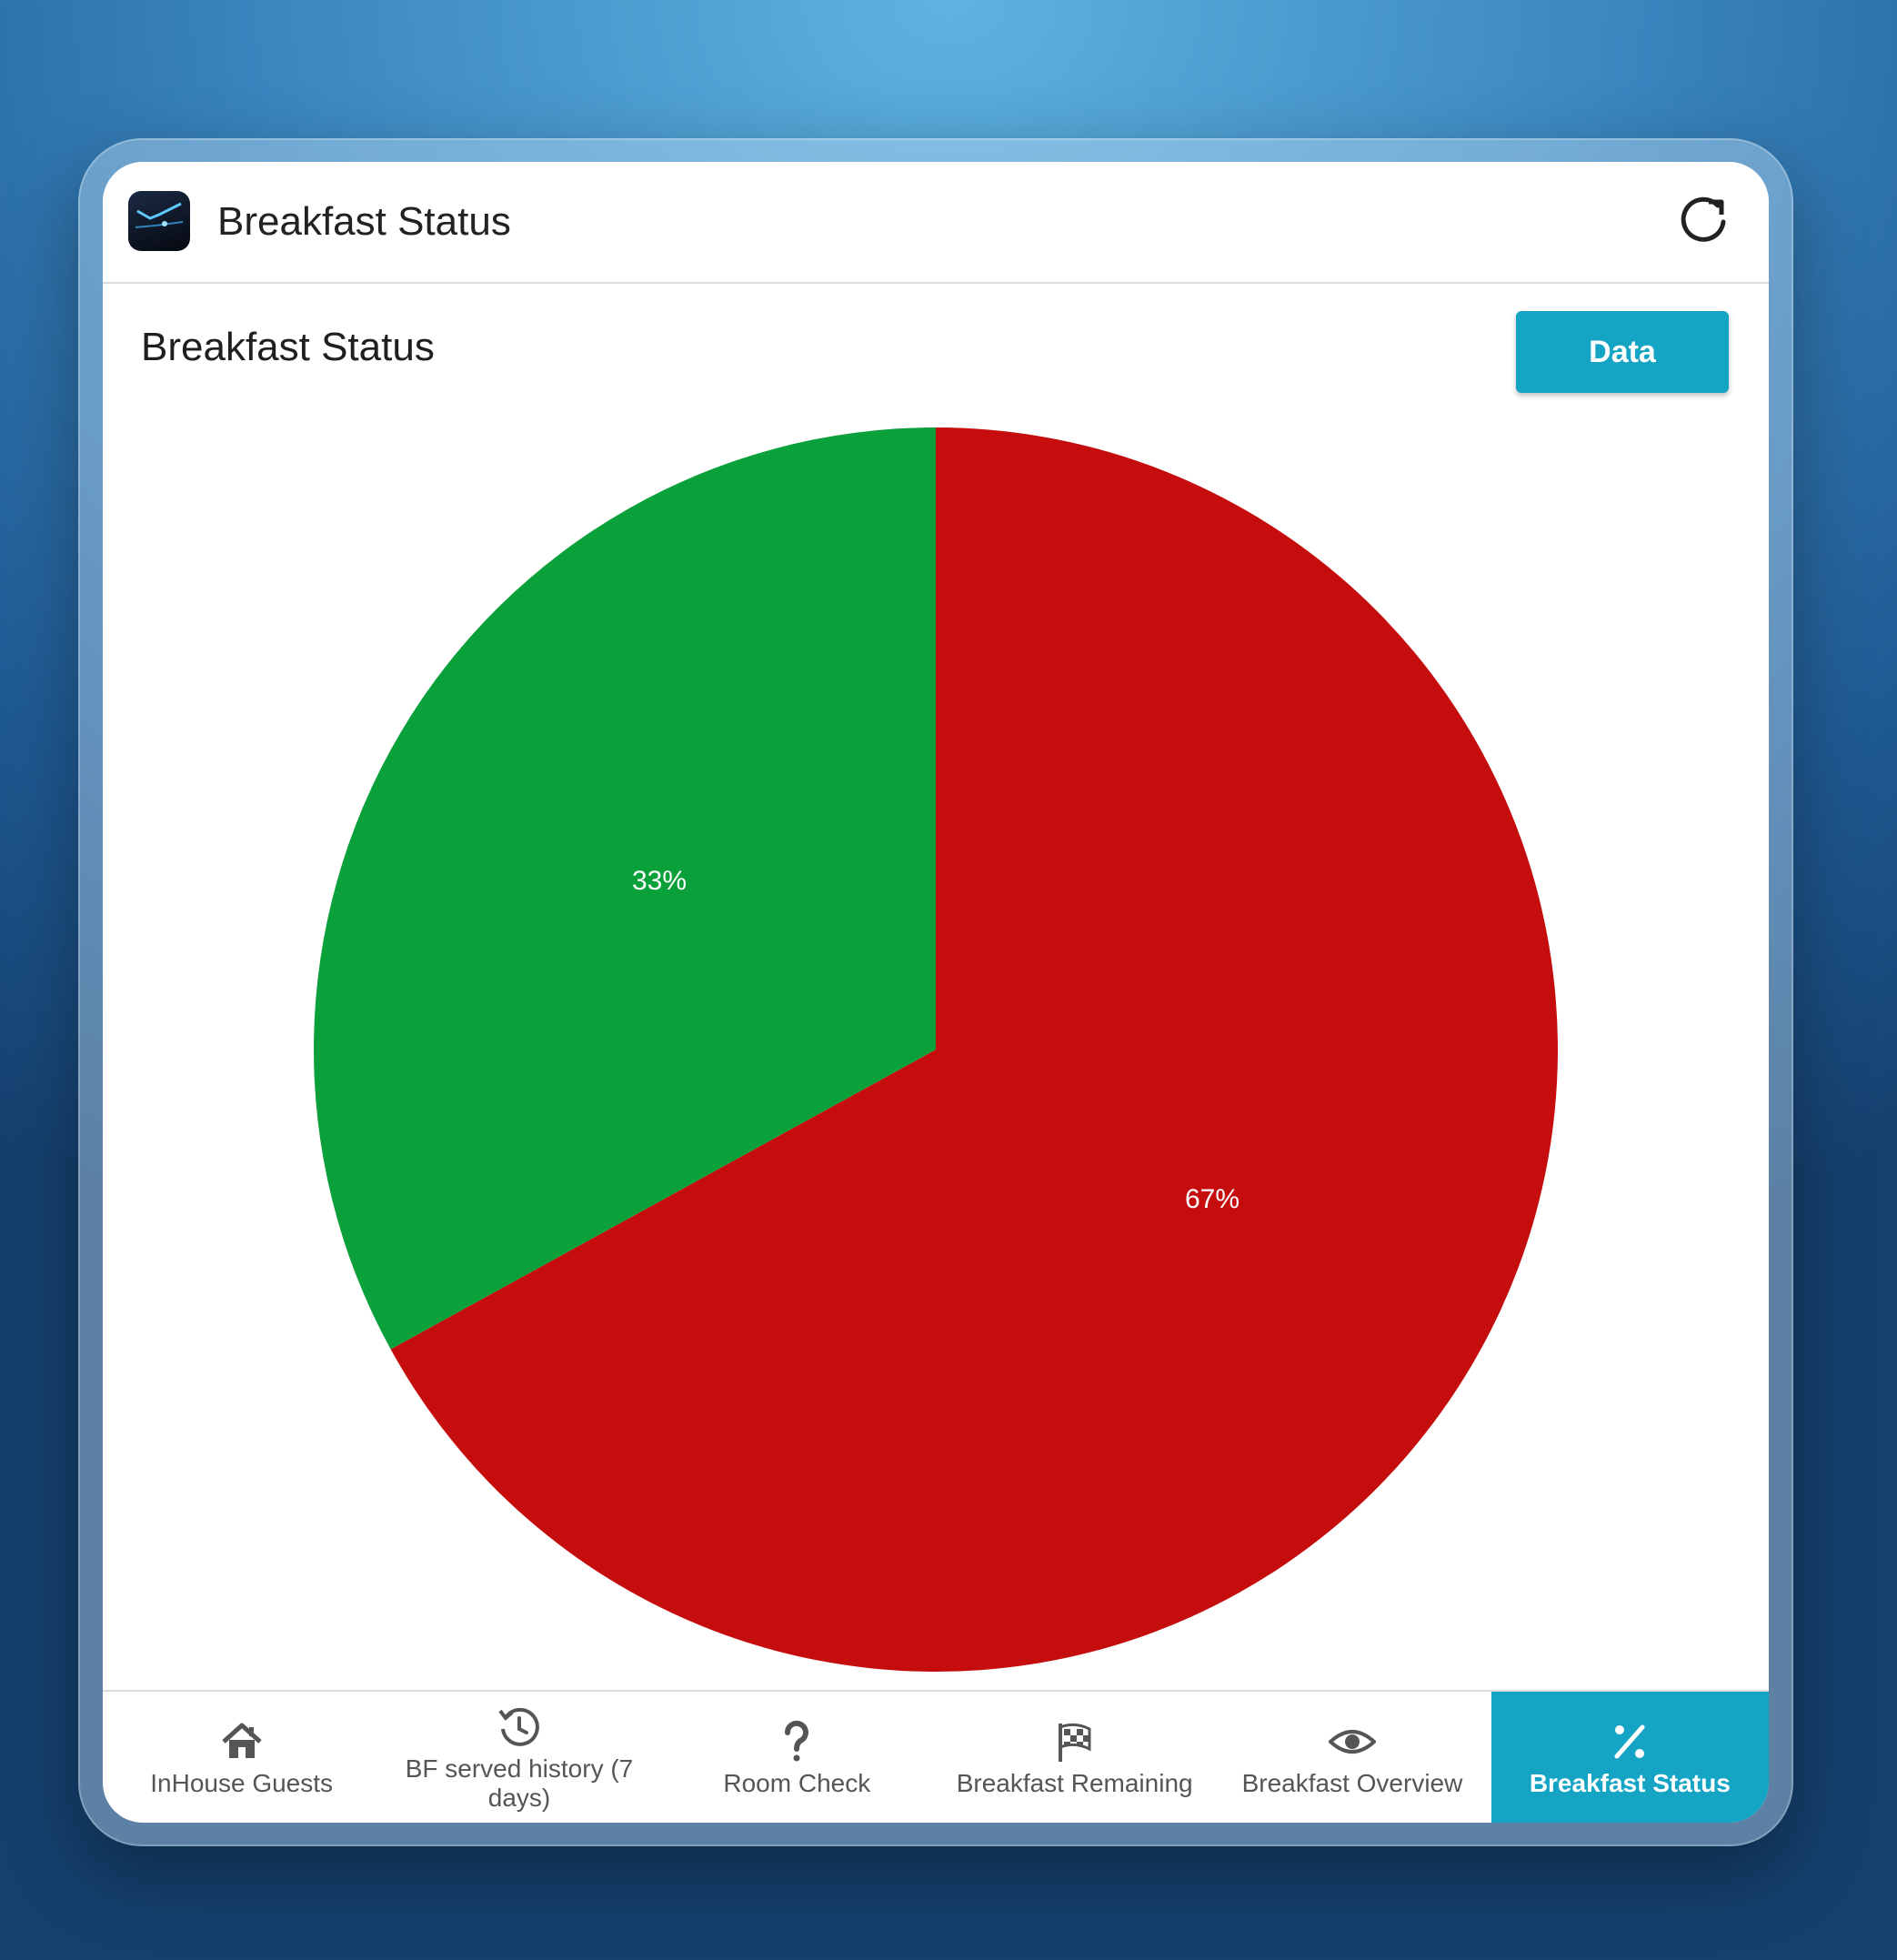 Image resolution: width=1897 pixels, height=1960 pixels. I want to click on app-title: Breakfast Status, so click(364, 221).